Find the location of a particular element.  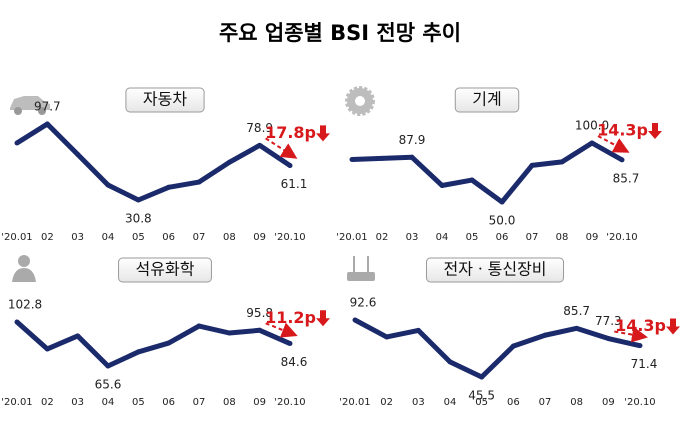

icon-person is located at coordinates (24, 268).